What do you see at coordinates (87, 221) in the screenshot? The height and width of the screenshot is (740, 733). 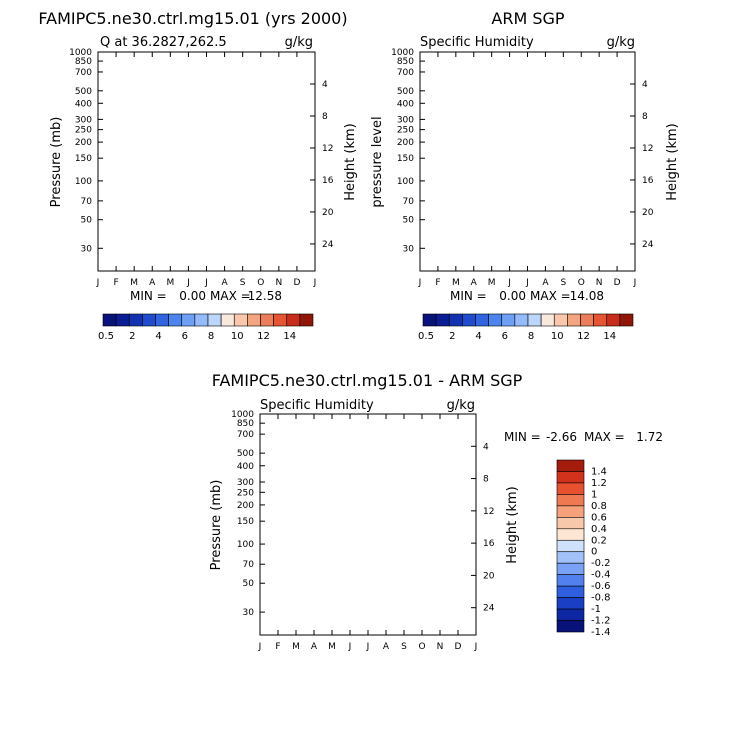 I see `pressure-tick-label: 50` at bounding box center [87, 221].